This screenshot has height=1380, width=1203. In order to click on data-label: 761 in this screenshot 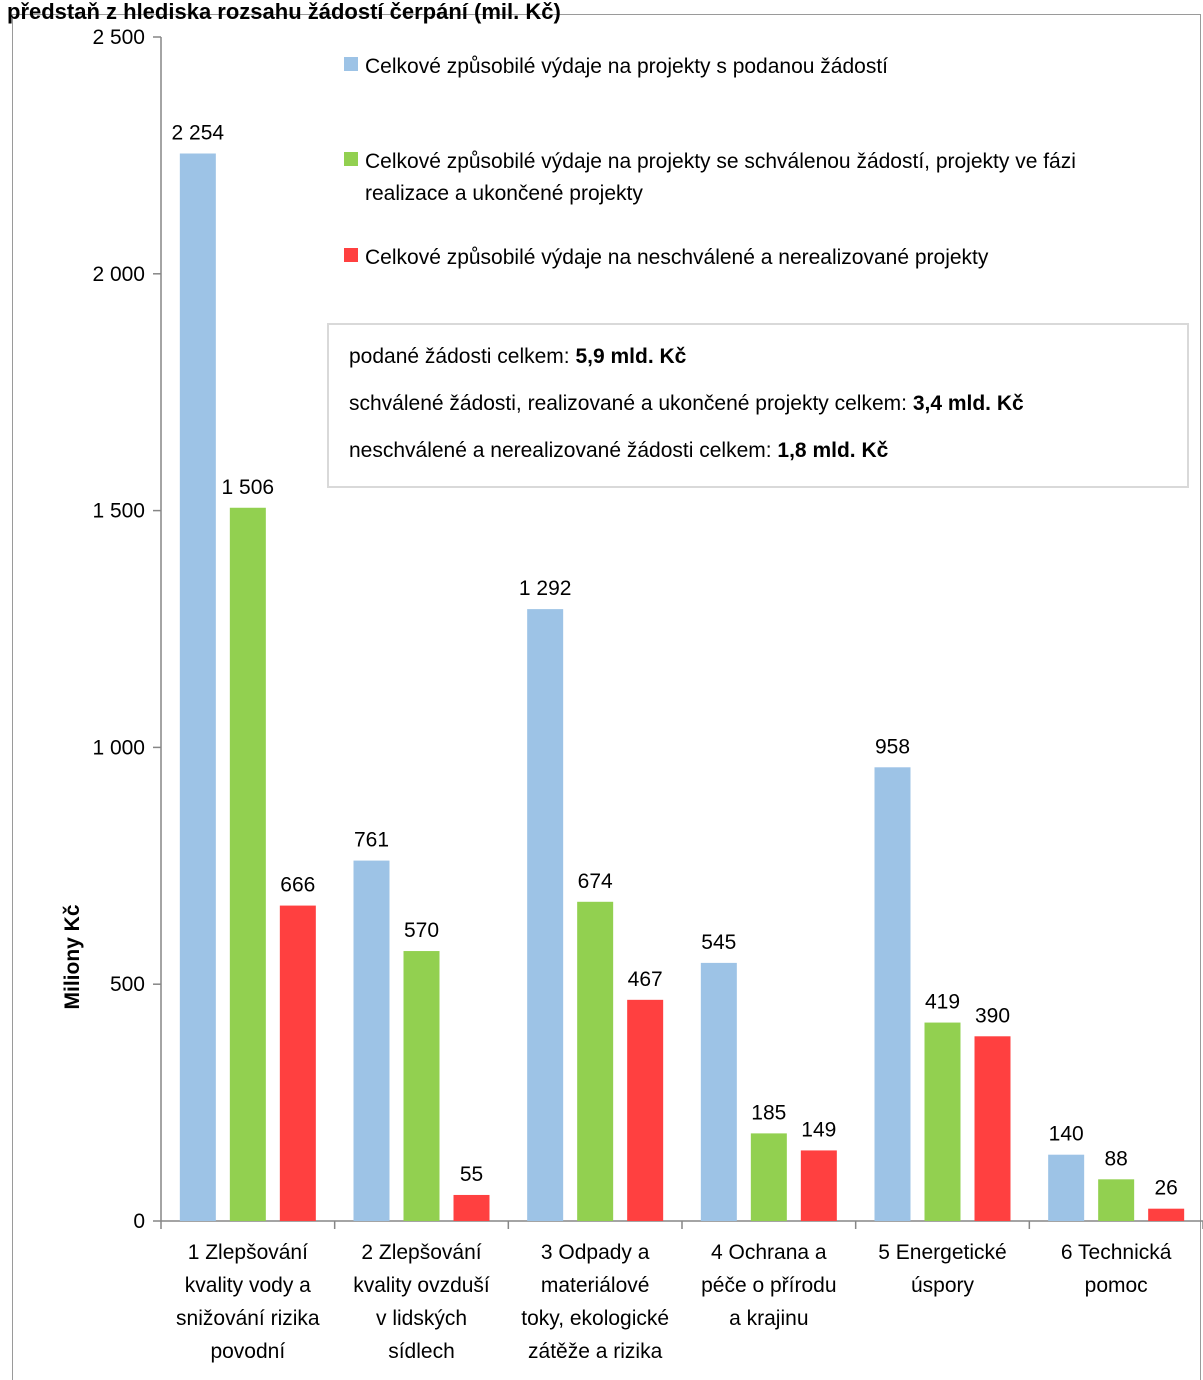, I will do `click(371, 840)`.